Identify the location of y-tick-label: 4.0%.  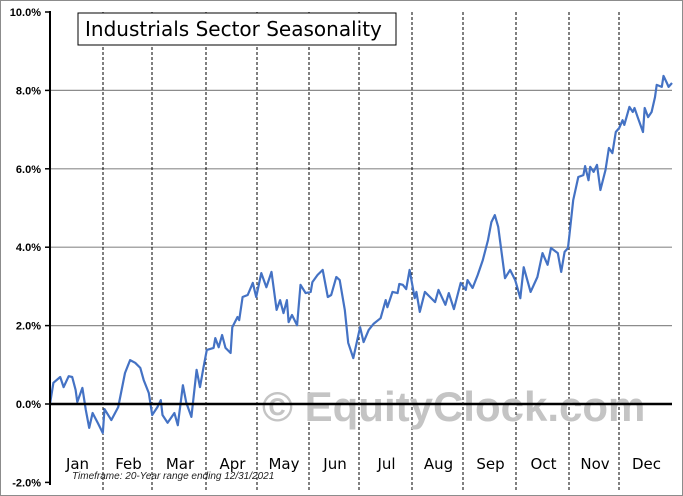
(28, 248).